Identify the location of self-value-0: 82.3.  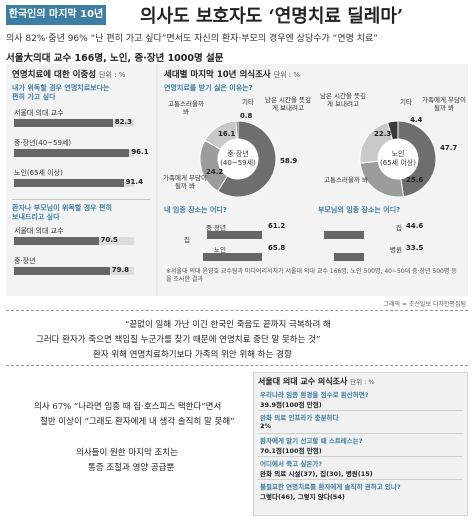
(123, 122).